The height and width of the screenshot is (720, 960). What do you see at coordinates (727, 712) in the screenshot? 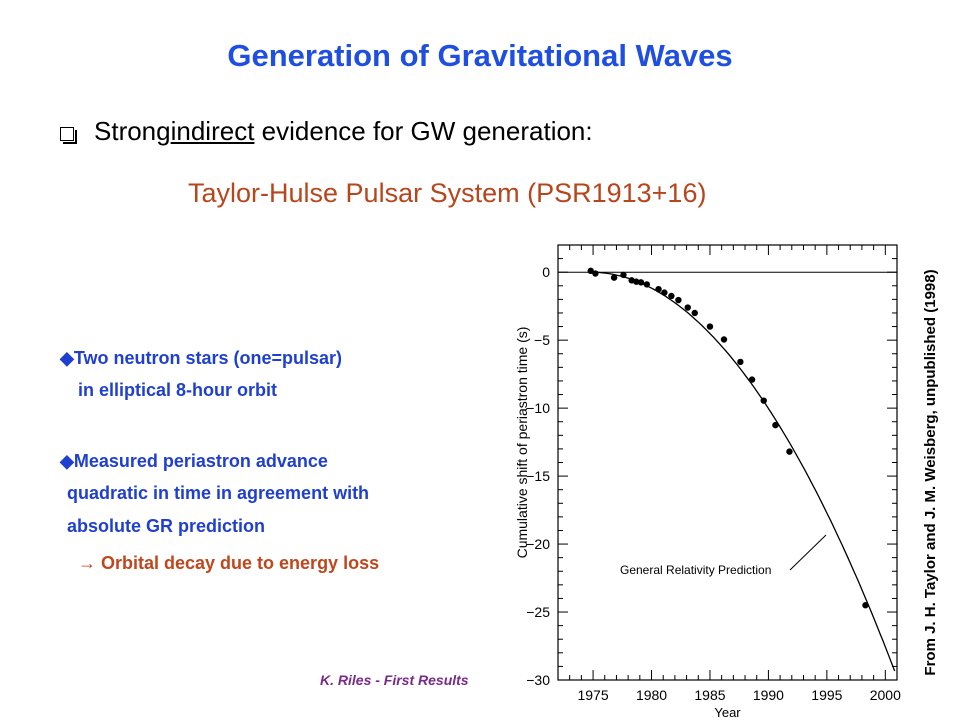
I see `x-axis-label: Year` at bounding box center [727, 712].